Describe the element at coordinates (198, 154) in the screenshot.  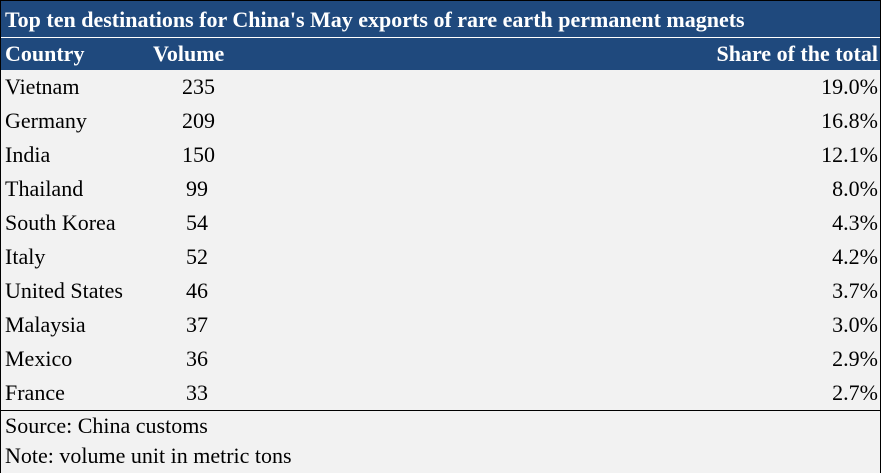
I see `cell-volume: 150` at that location.